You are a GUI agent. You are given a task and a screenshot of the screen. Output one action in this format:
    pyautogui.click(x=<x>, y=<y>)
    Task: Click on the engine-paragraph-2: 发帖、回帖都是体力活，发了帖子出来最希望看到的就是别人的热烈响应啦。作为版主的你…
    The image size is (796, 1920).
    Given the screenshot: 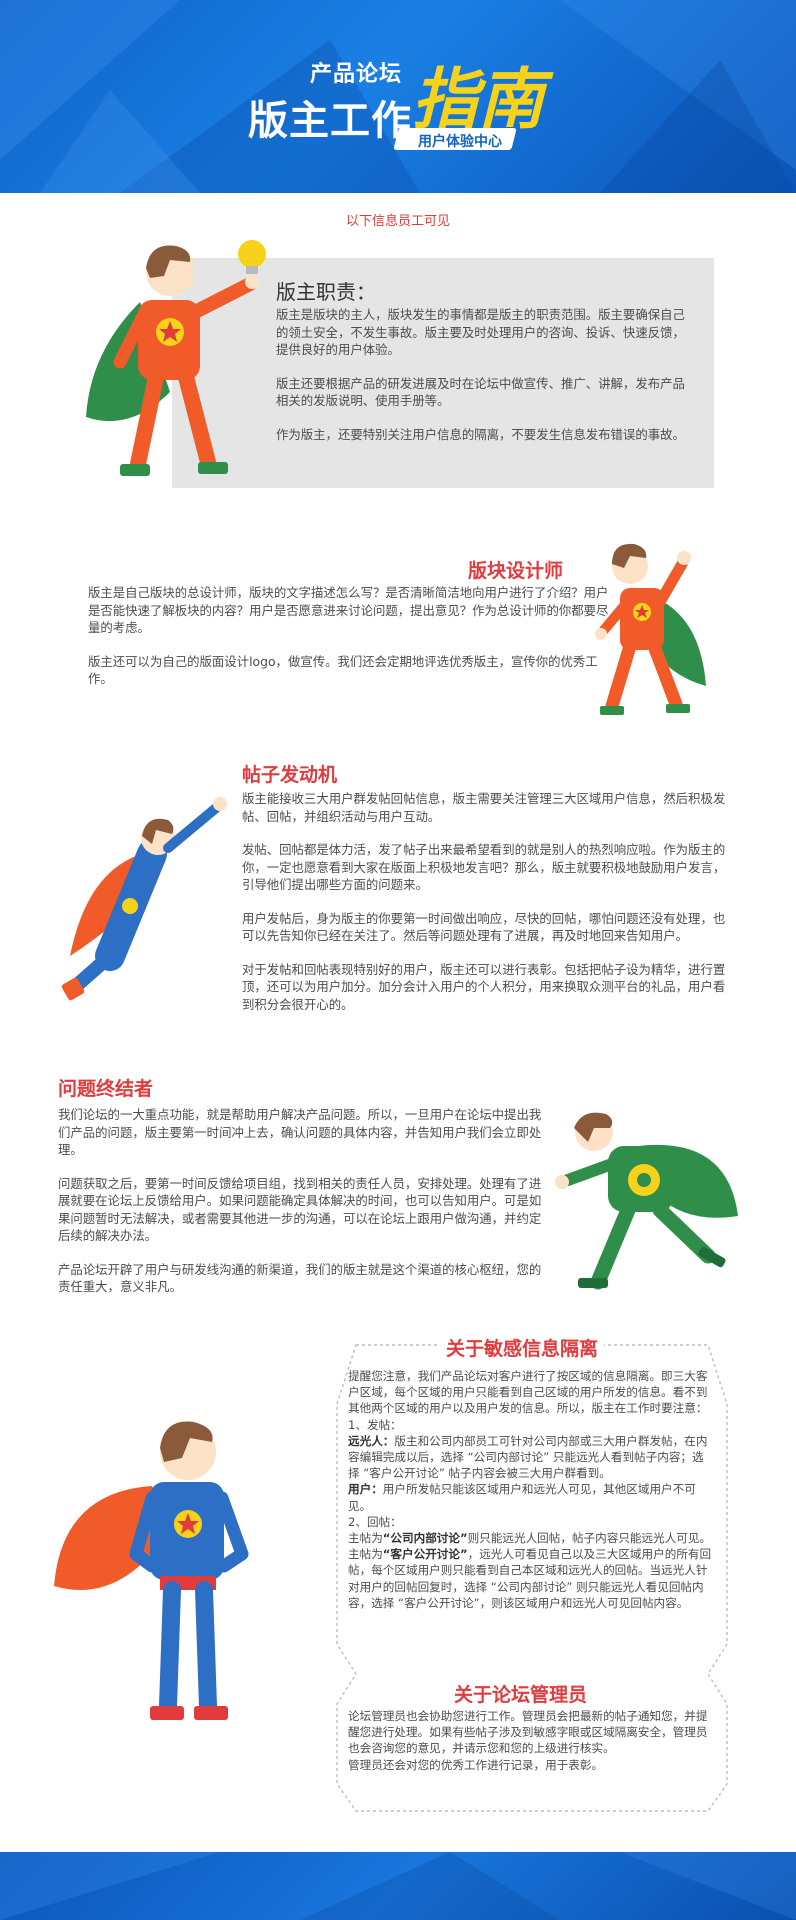 What is the action you would take?
    pyautogui.click(x=484, y=867)
    